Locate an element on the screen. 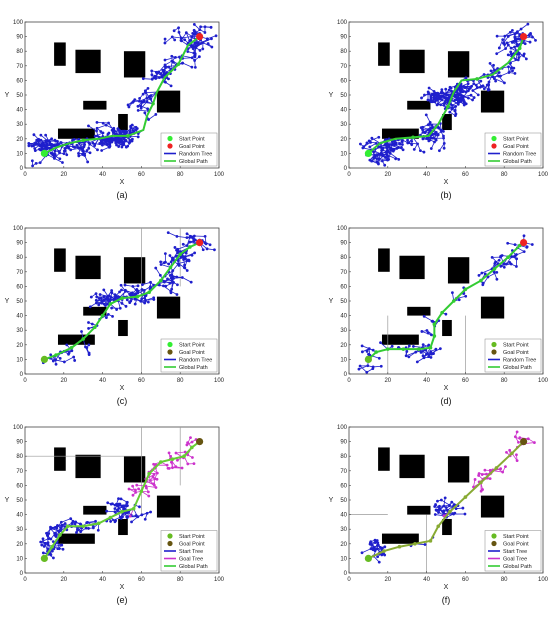  x-axis-label: X is located at coordinates (122, 388).